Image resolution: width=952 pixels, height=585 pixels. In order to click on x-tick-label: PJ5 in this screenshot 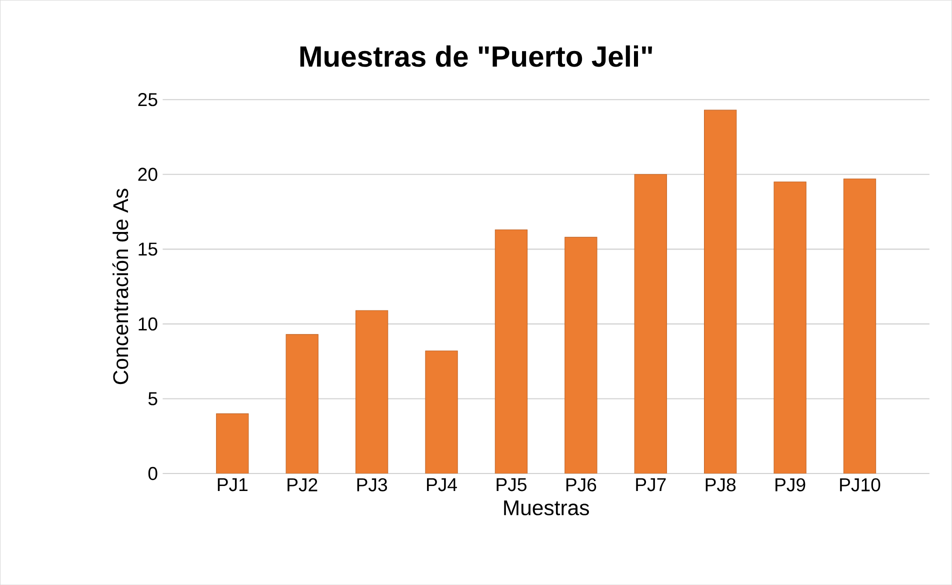, I will do `click(511, 485)`.